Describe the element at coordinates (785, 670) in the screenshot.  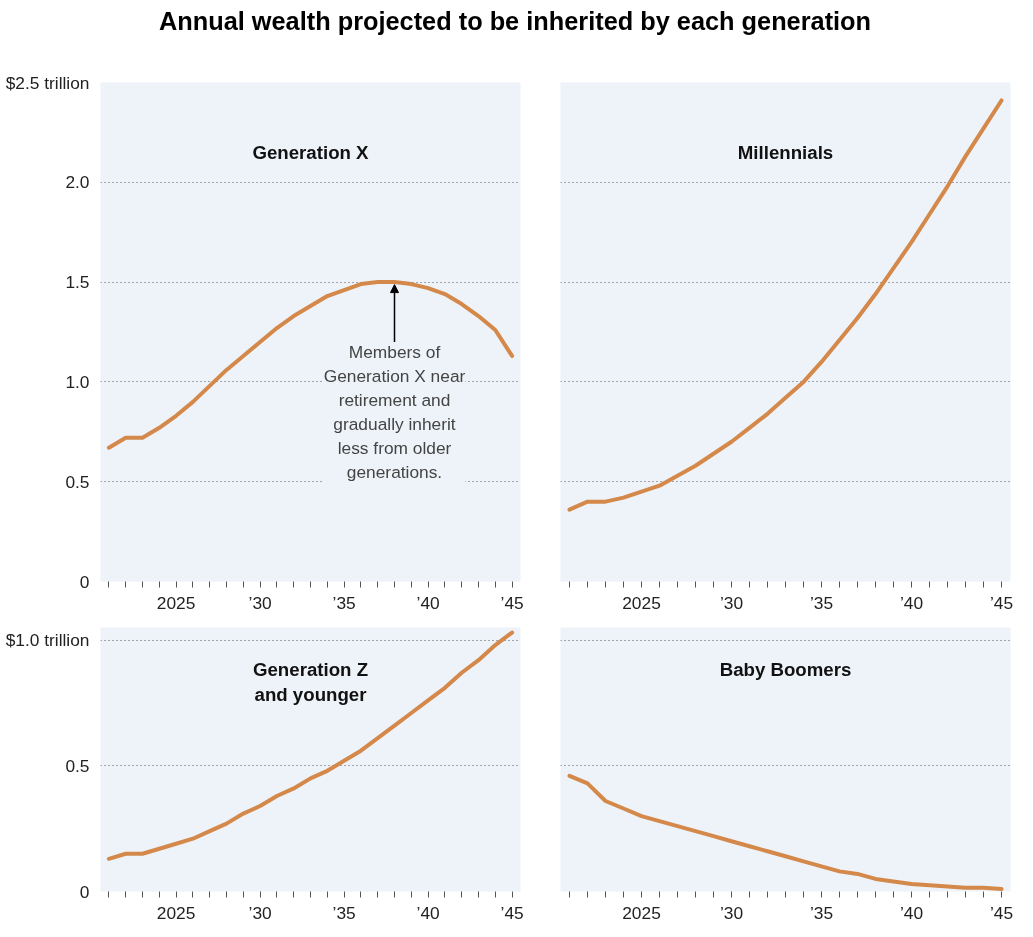
I see `text: Baby Boomers` at that location.